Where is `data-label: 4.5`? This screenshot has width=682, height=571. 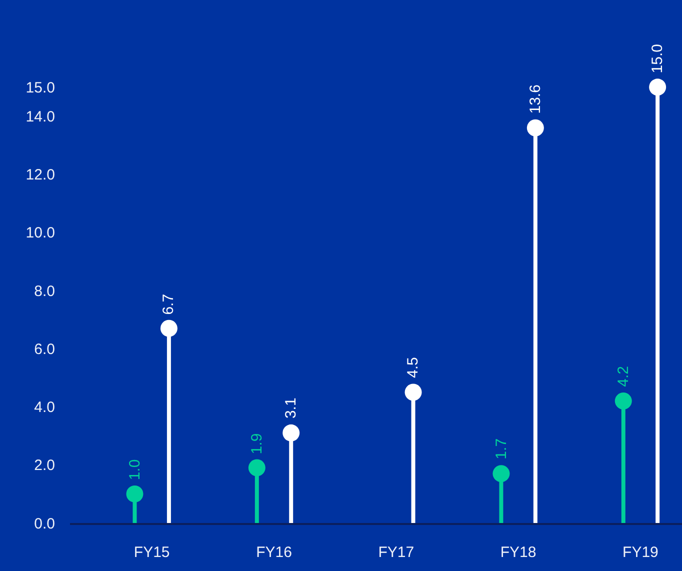
data-label: 4.5 is located at coordinates (413, 367).